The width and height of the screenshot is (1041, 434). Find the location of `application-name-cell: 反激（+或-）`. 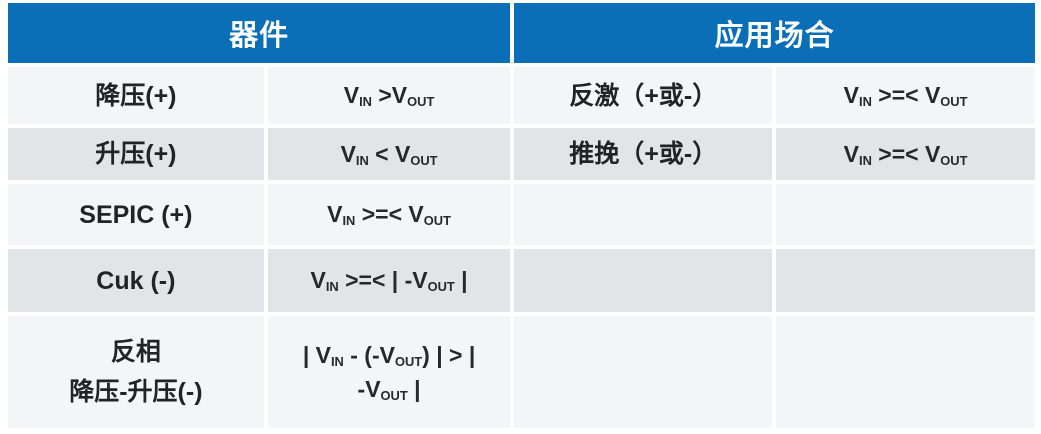

application-name-cell: 反激（+或-） is located at coordinates (643, 95).